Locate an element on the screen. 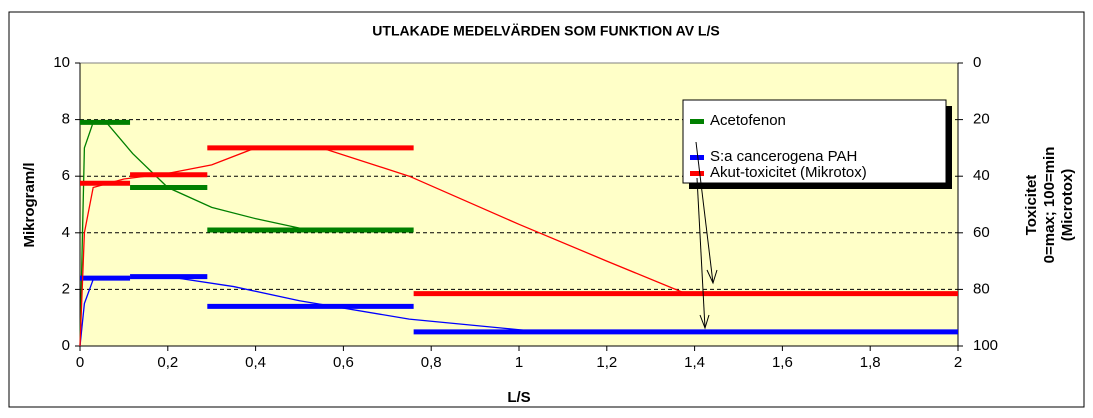  y-tick-label: 8 is located at coordinates (66, 119).